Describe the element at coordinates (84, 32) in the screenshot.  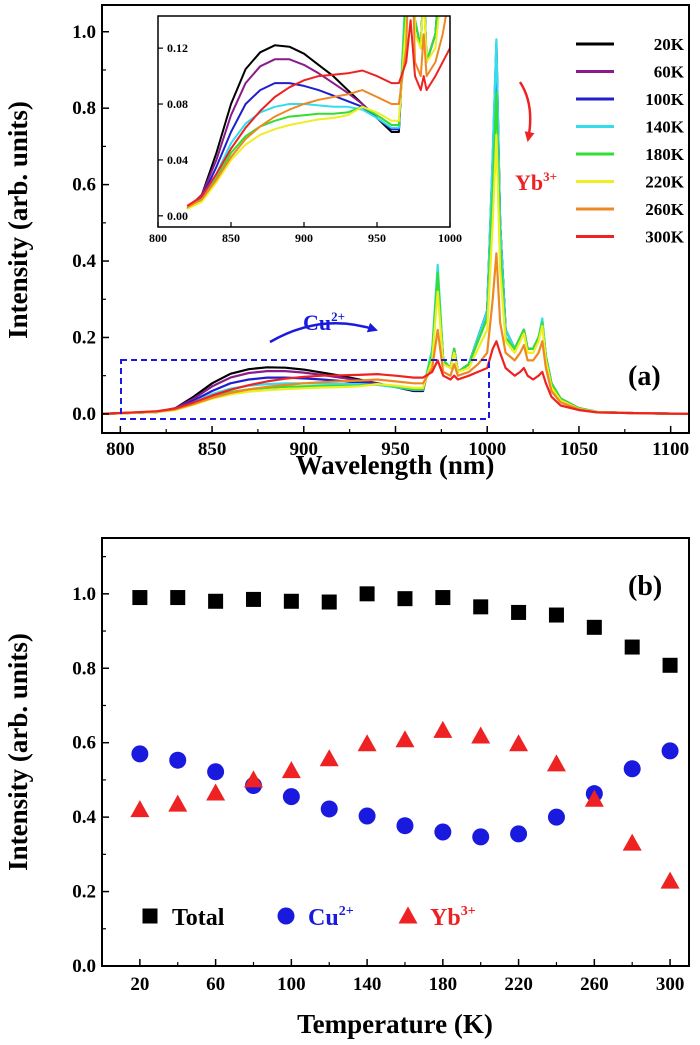
I see `y-tick-label: 1.0` at that location.